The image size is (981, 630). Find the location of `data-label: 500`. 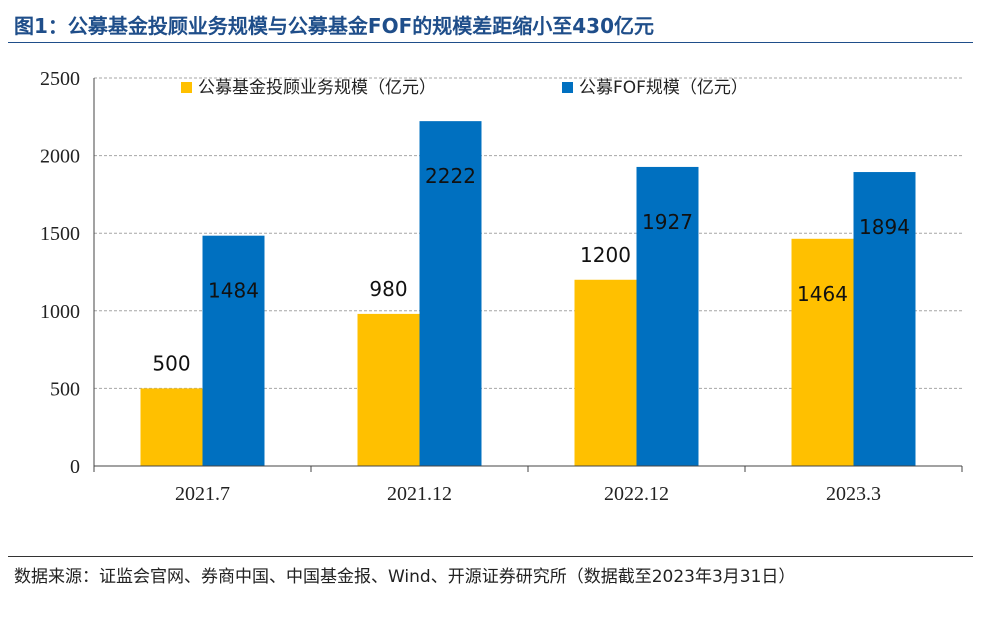

data-label: 500 is located at coordinates (171, 363).